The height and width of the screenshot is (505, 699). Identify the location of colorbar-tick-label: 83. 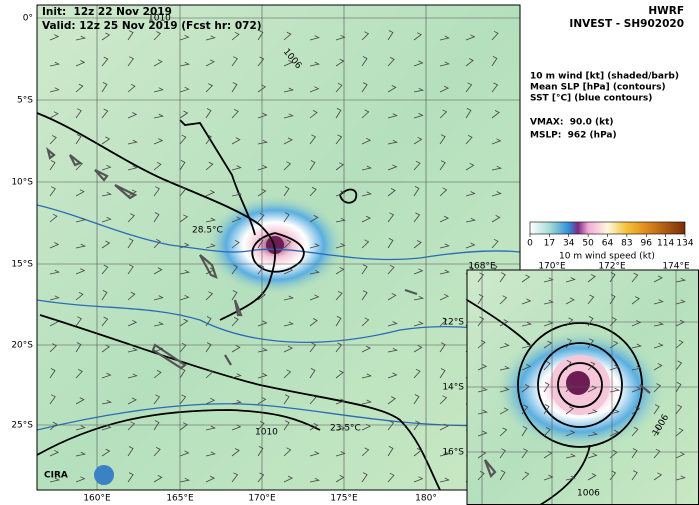
(626, 244).